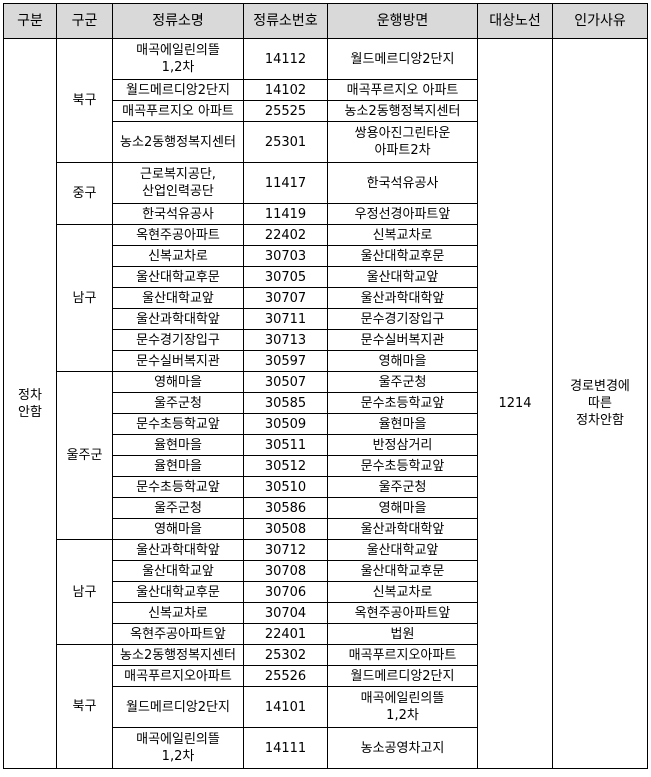 The width and height of the screenshot is (651, 777). What do you see at coordinates (285, 550) in the screenshot?
I see `stop-number: 30712` at bounding box center [285, 550].